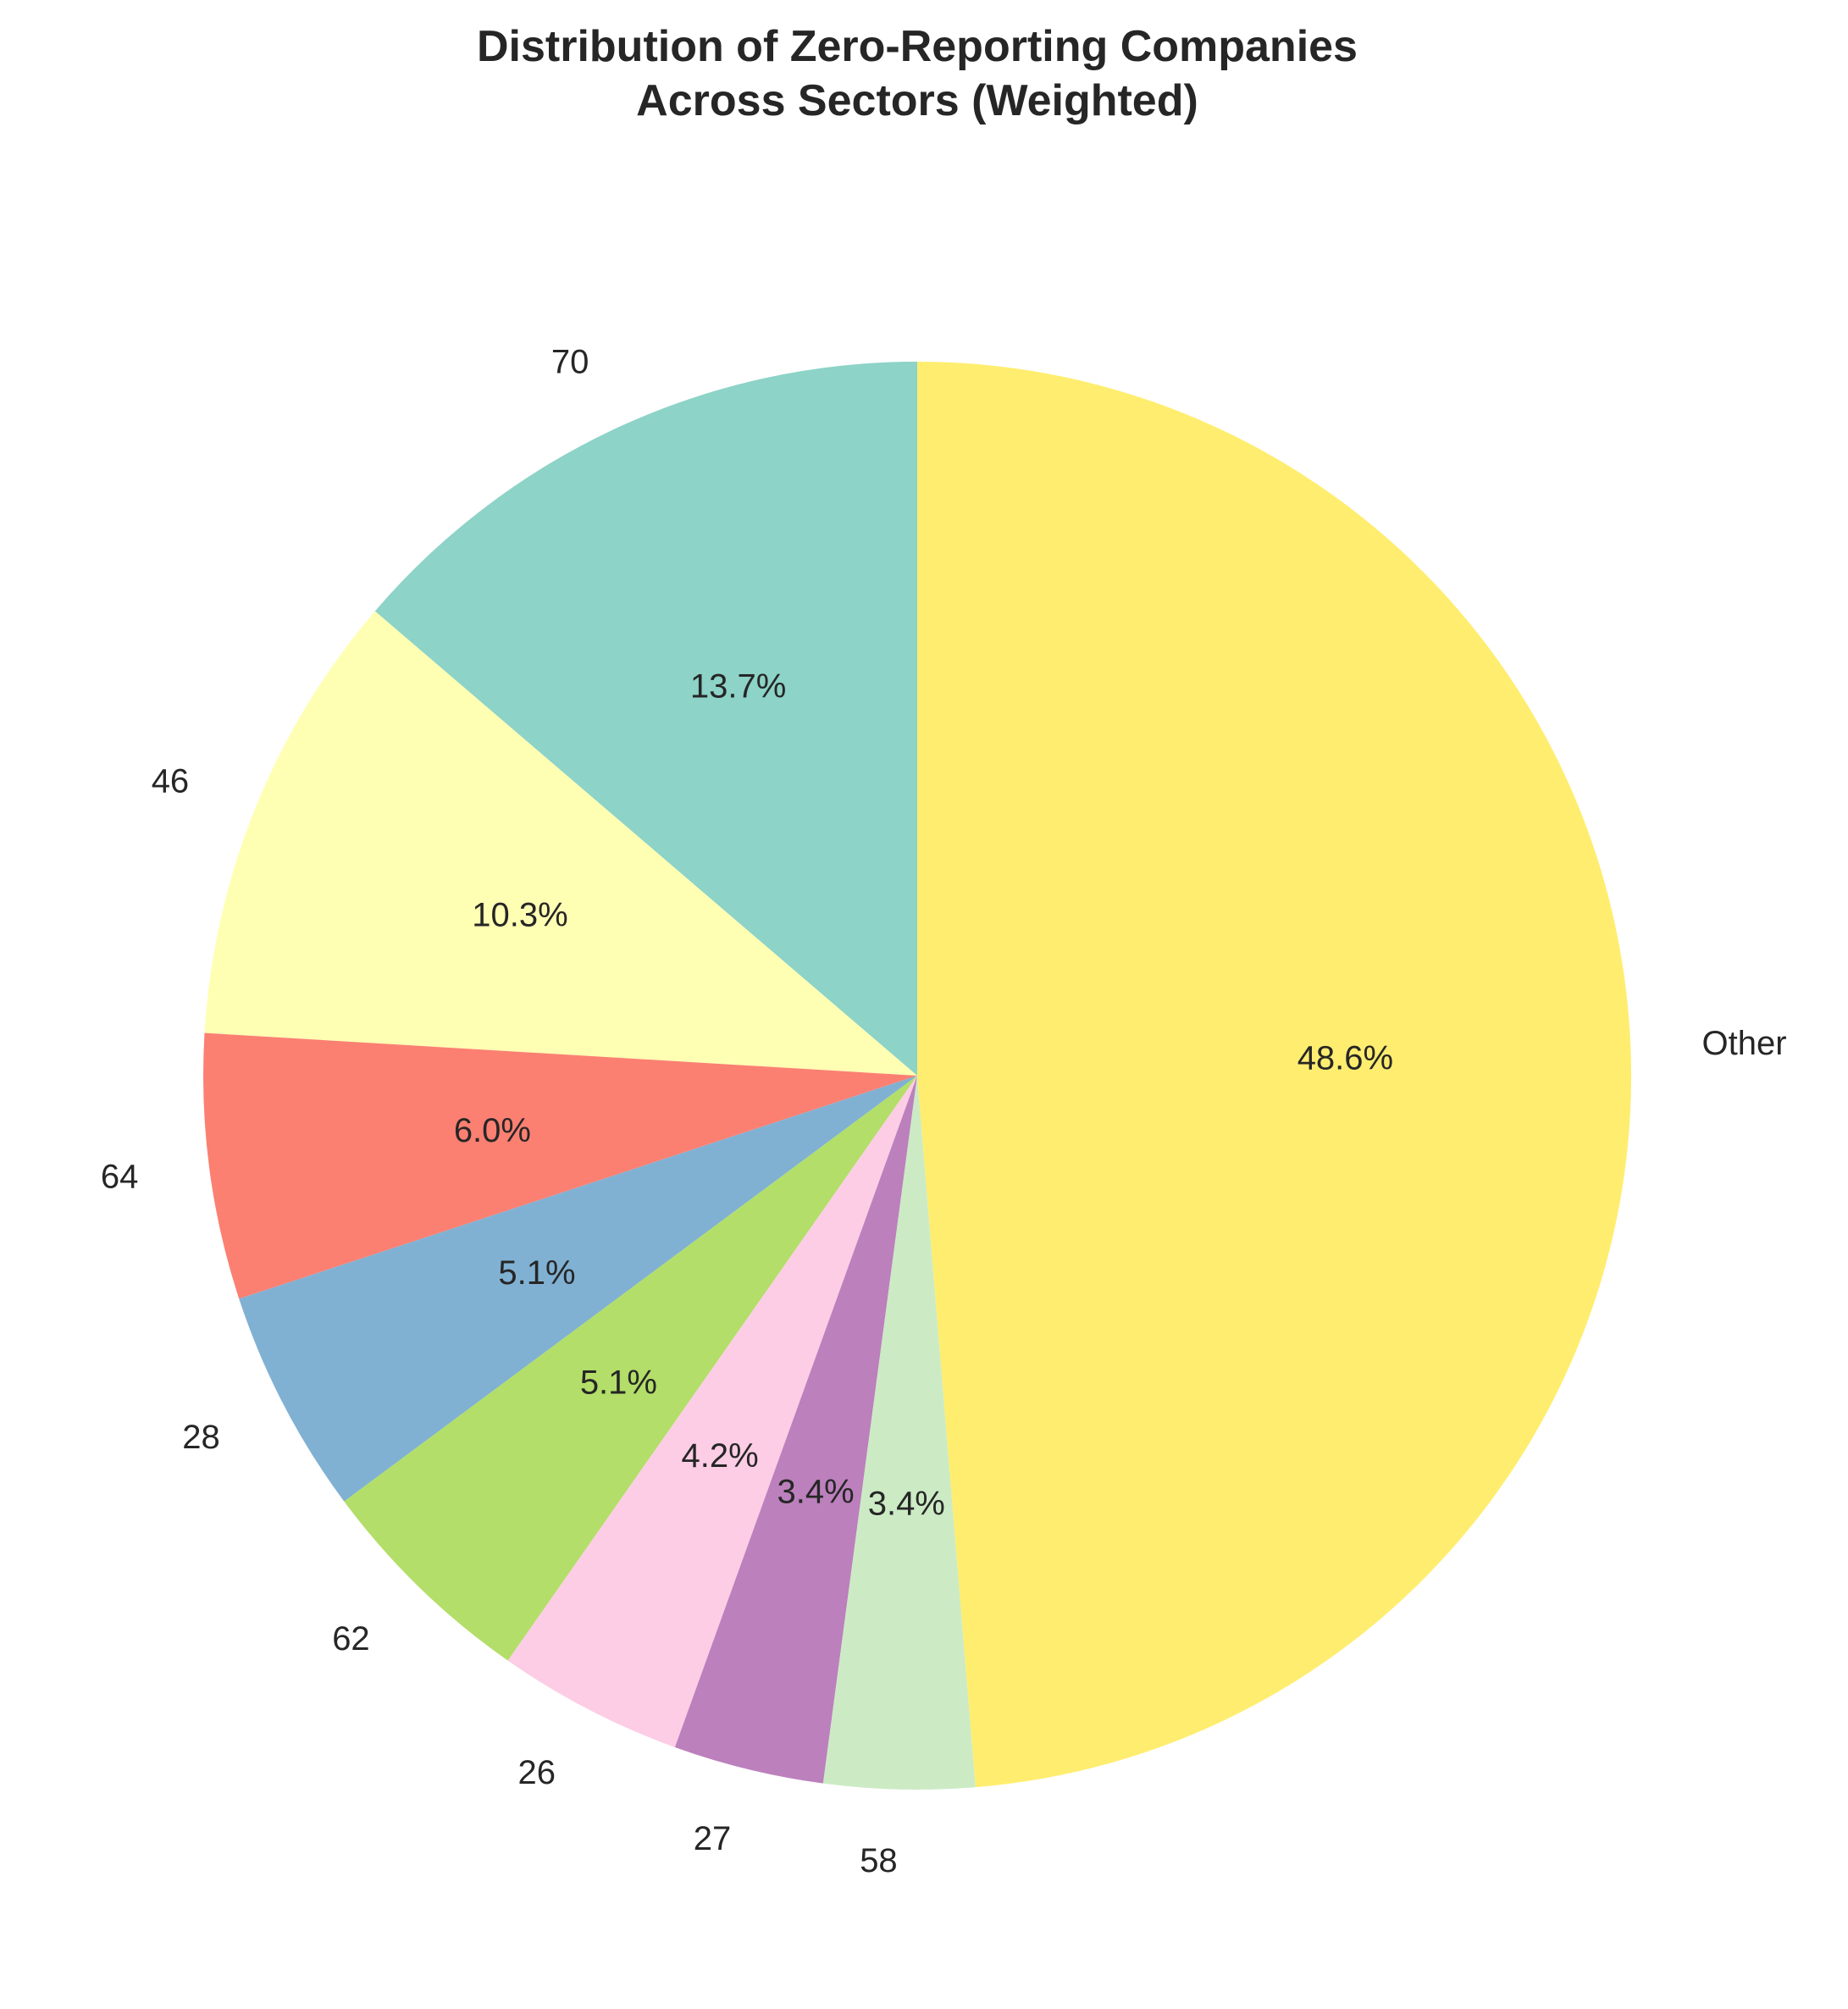 The height and width of the screenshot is (2009, 1848). Describe the element at coordinates (618, 1383) in the screenshot. I see `slice-pct-62: 5.1%` at that location.